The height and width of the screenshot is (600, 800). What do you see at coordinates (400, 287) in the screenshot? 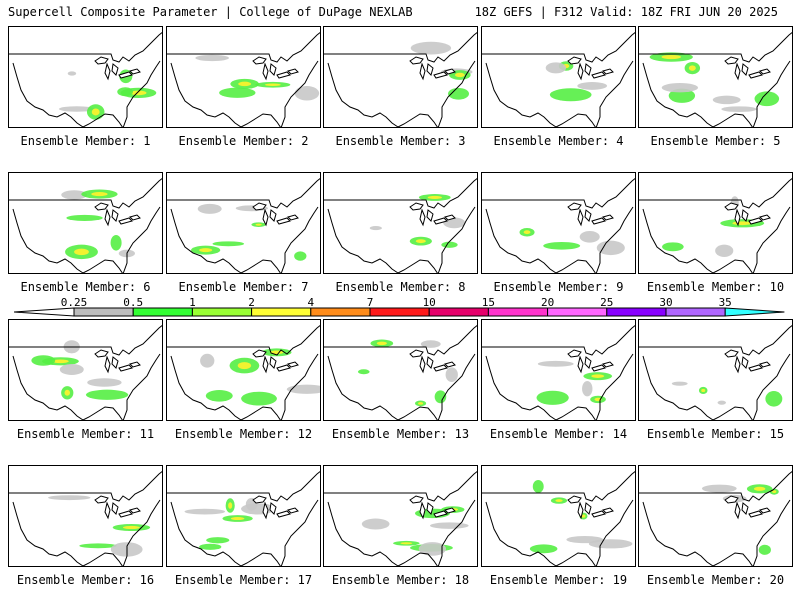
I see `ensemble-member-label: Ensemble Member: 8` at bounding box center [400, 287].